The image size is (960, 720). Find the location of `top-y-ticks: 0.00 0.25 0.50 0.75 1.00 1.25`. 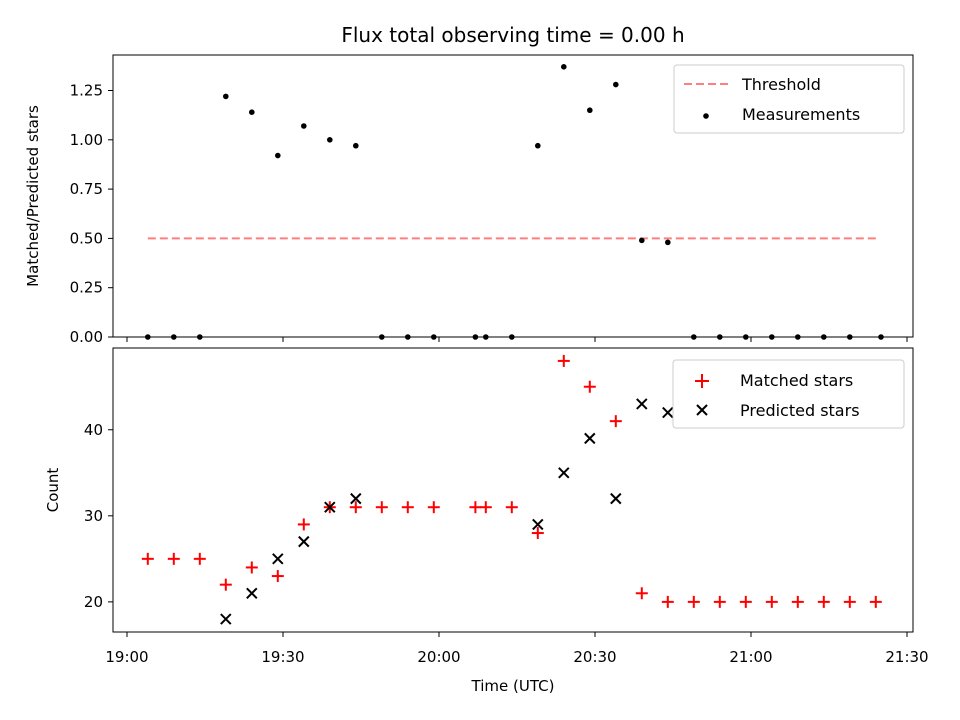

top-y-ticks: 0.00 0.25 0.50 0.75 1.00 1.25 is located at coordinates (91, 213).